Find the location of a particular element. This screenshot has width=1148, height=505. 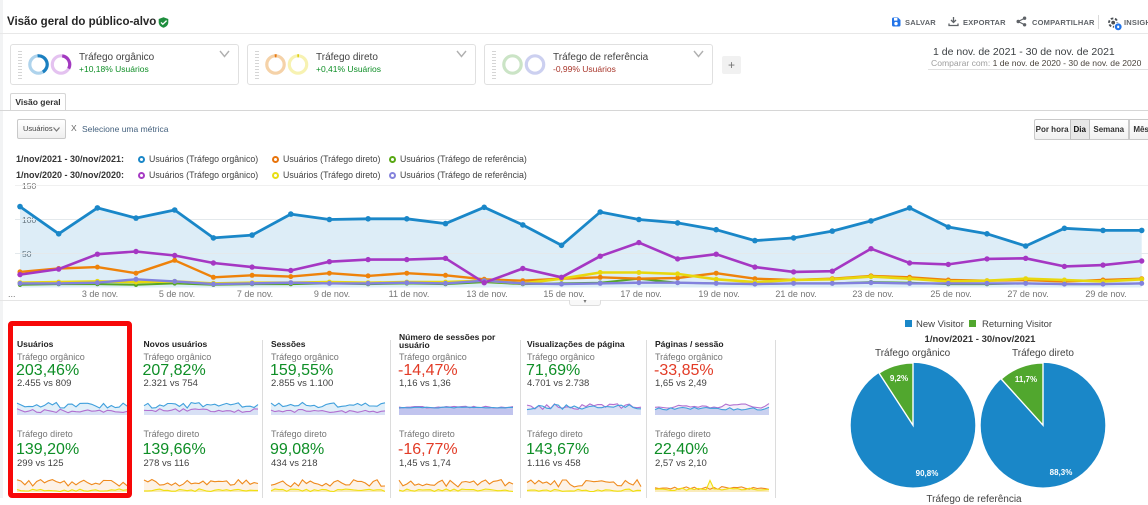

svg-text: 11,7% is located at coordinates (1026, 379).